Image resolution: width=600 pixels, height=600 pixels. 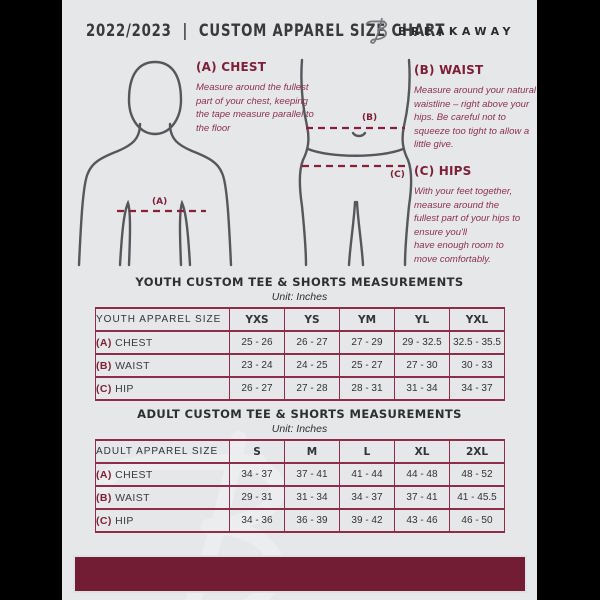 What do you see at coordinates (477, 497) in the screenshot?
I see `measurement-range-cell: 41 - 45.5` at bounding box center [477, 497].